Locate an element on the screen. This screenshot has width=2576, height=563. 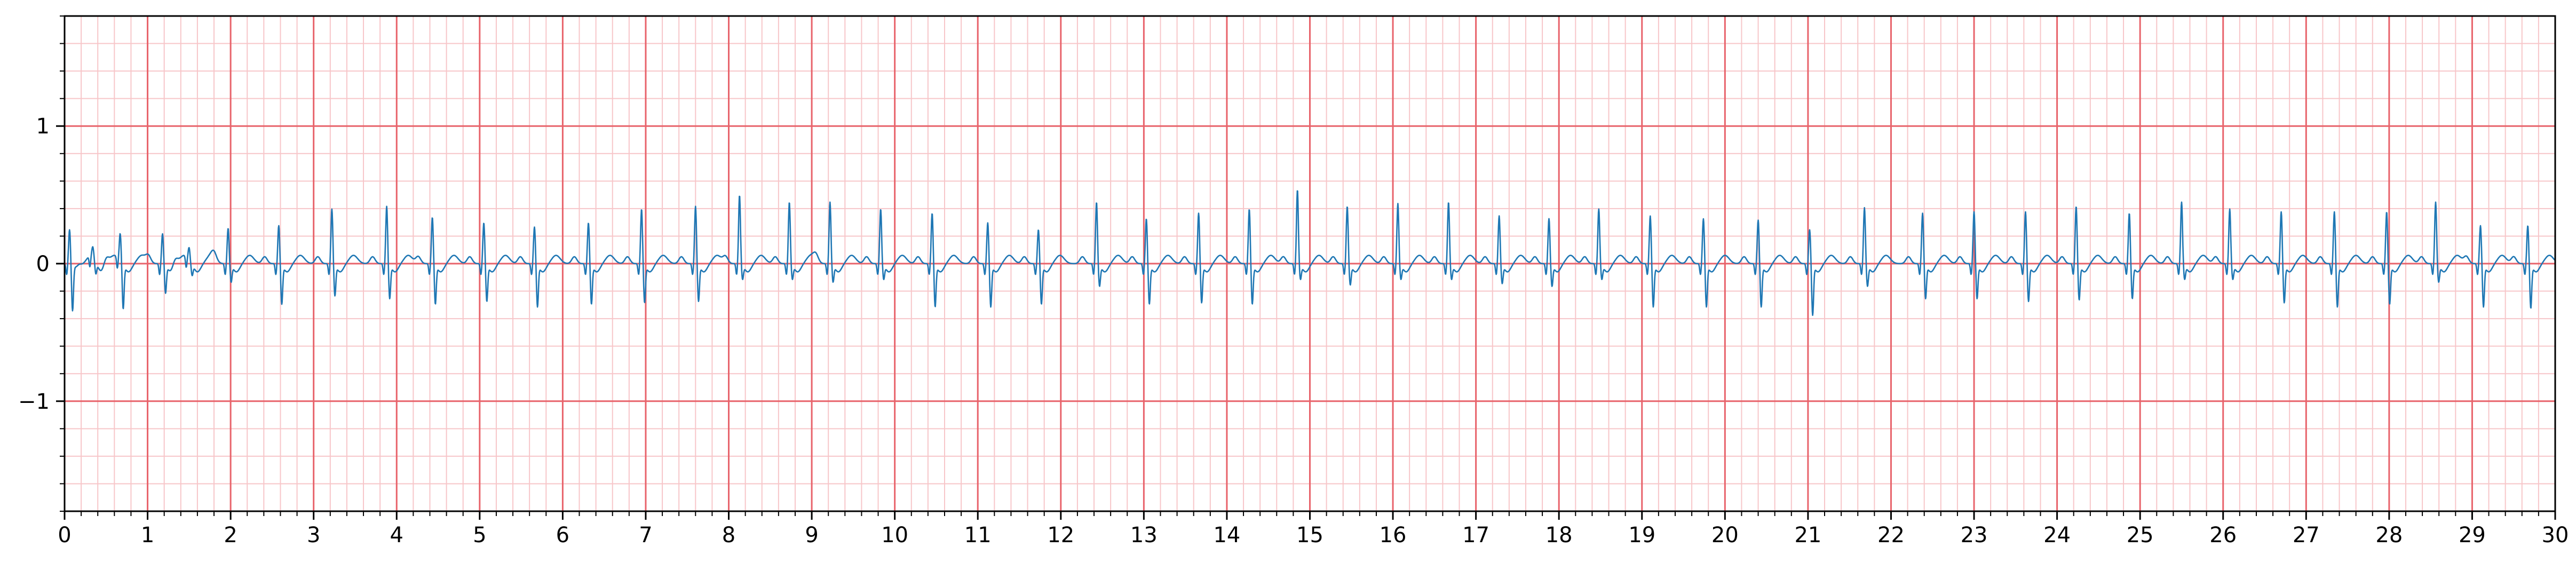
x-tick-label: 9 is located at coordinates (811, 535).